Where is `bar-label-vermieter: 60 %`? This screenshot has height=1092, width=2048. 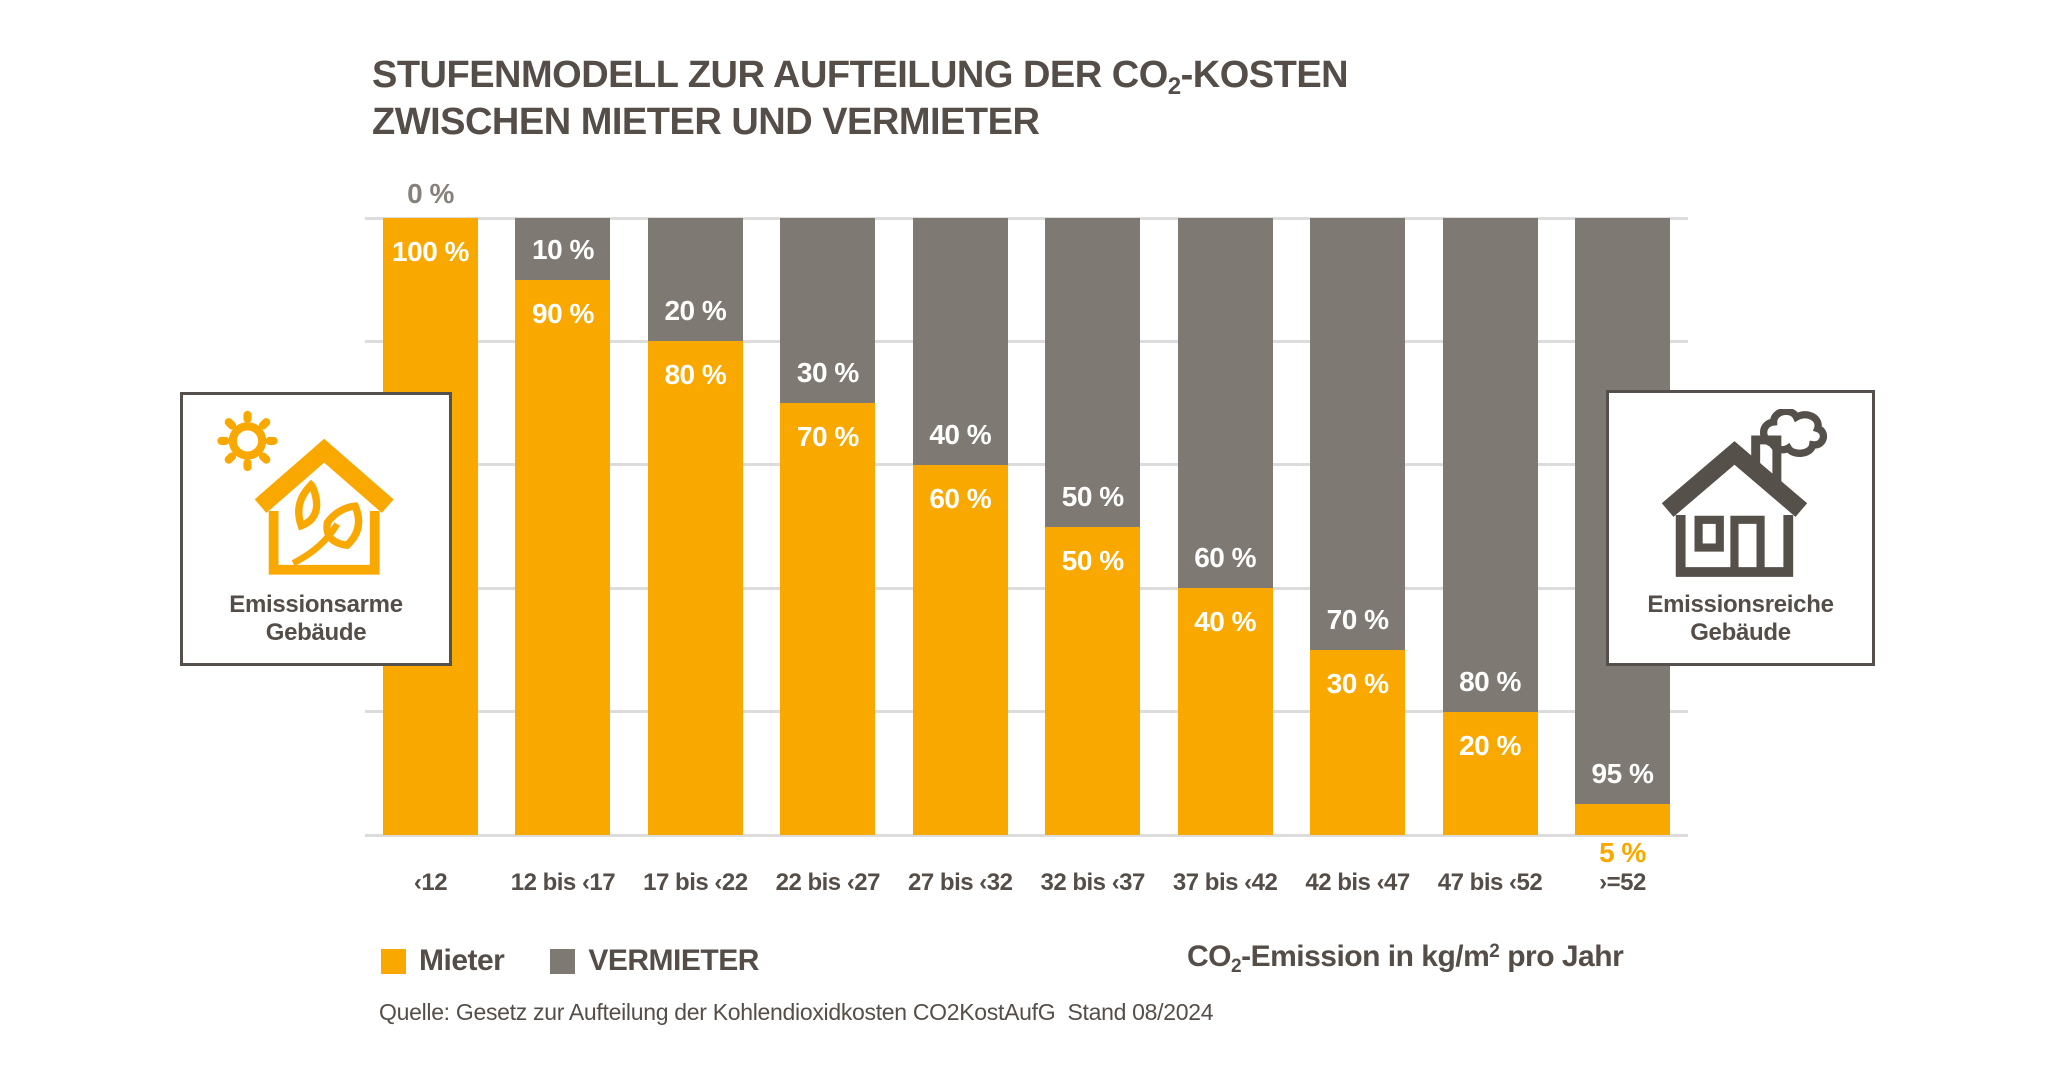
bar-label-vermieter: 60 % is located at coordinates (1225, 558).